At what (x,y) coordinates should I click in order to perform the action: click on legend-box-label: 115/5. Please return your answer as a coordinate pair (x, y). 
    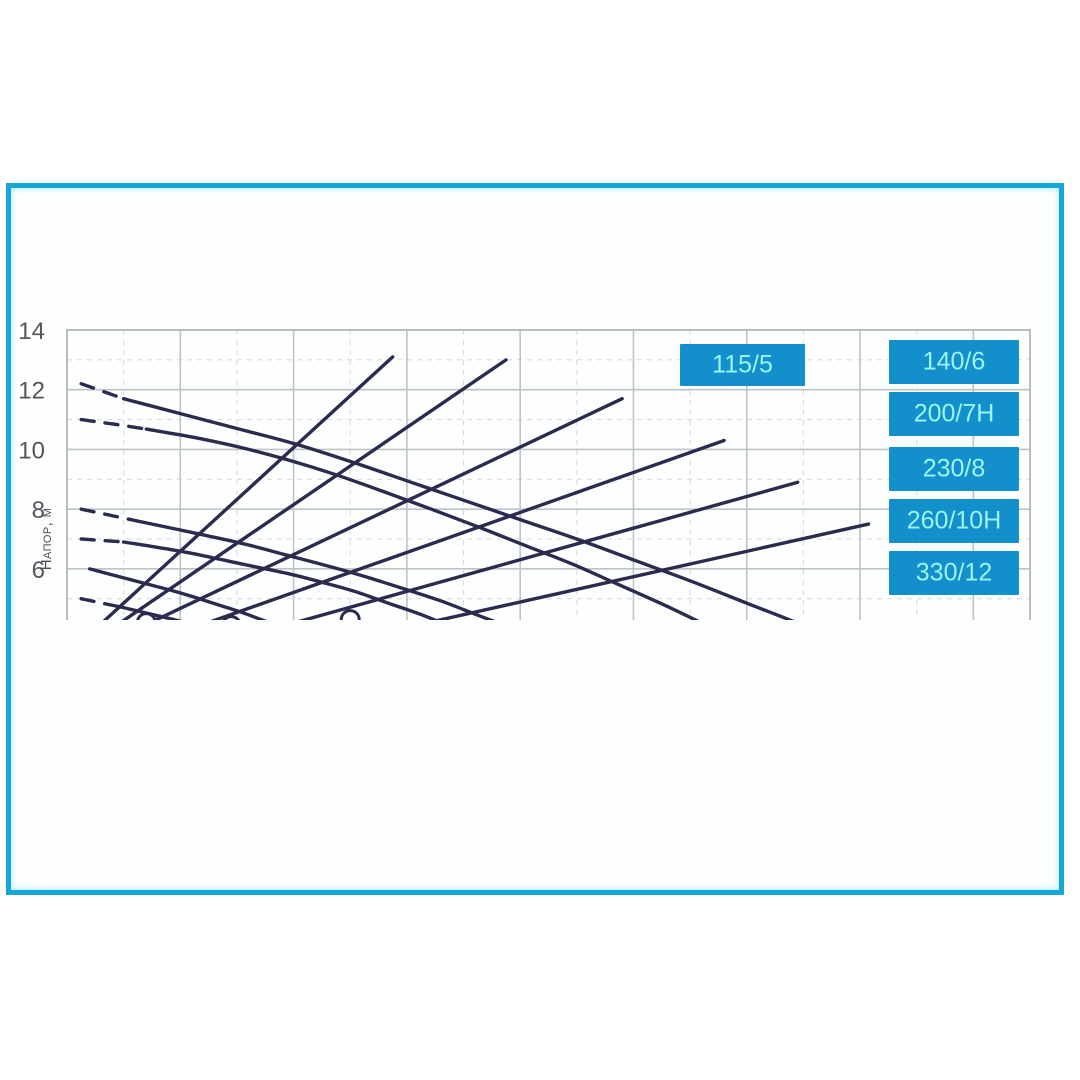
    Looking at the image, I should click on (742, 365).